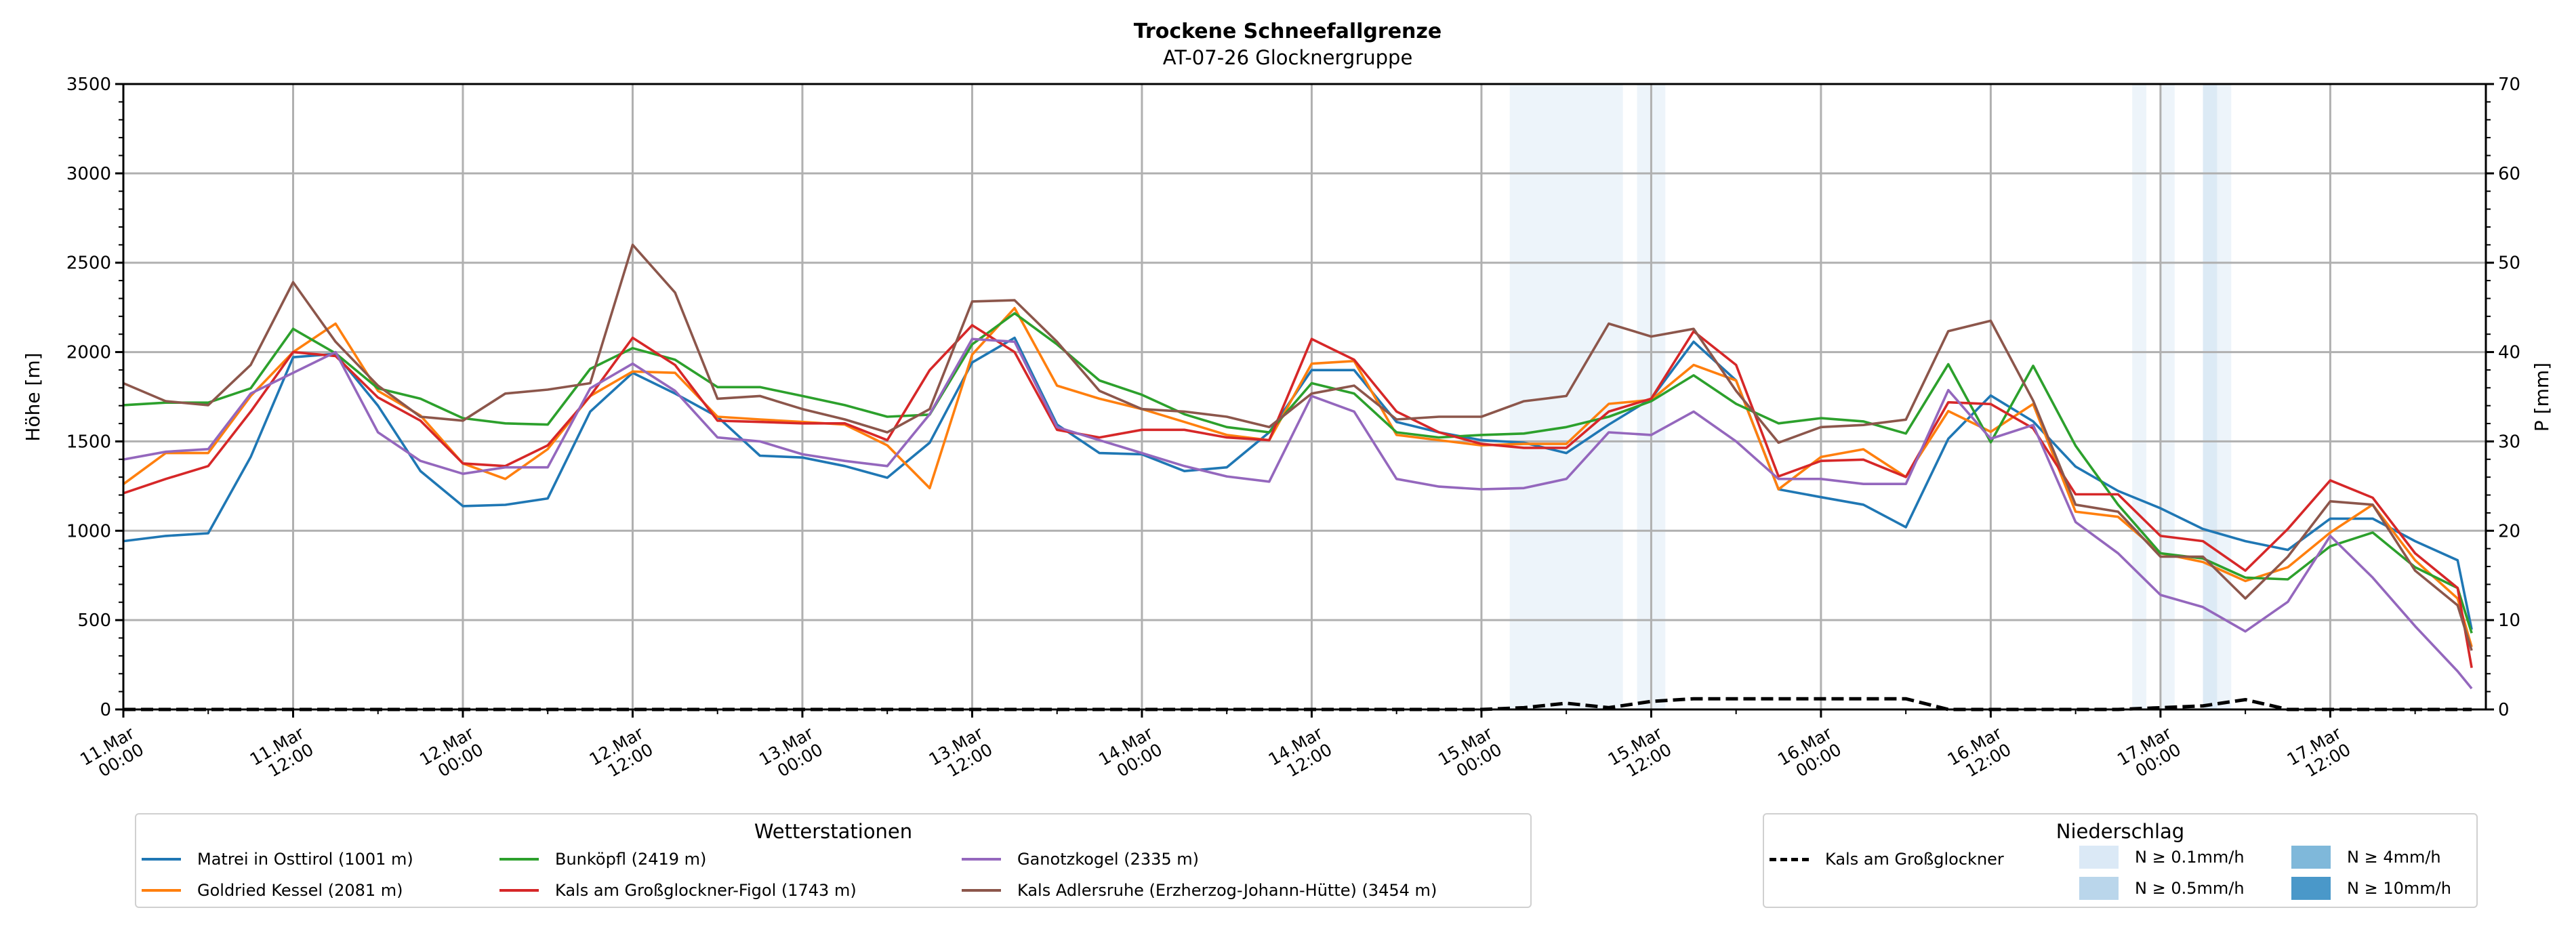  What do you see at coordinates (1789, 859) in the screenshot?
I see `dashed-line-swatch` at bounding box center [1789, 859].